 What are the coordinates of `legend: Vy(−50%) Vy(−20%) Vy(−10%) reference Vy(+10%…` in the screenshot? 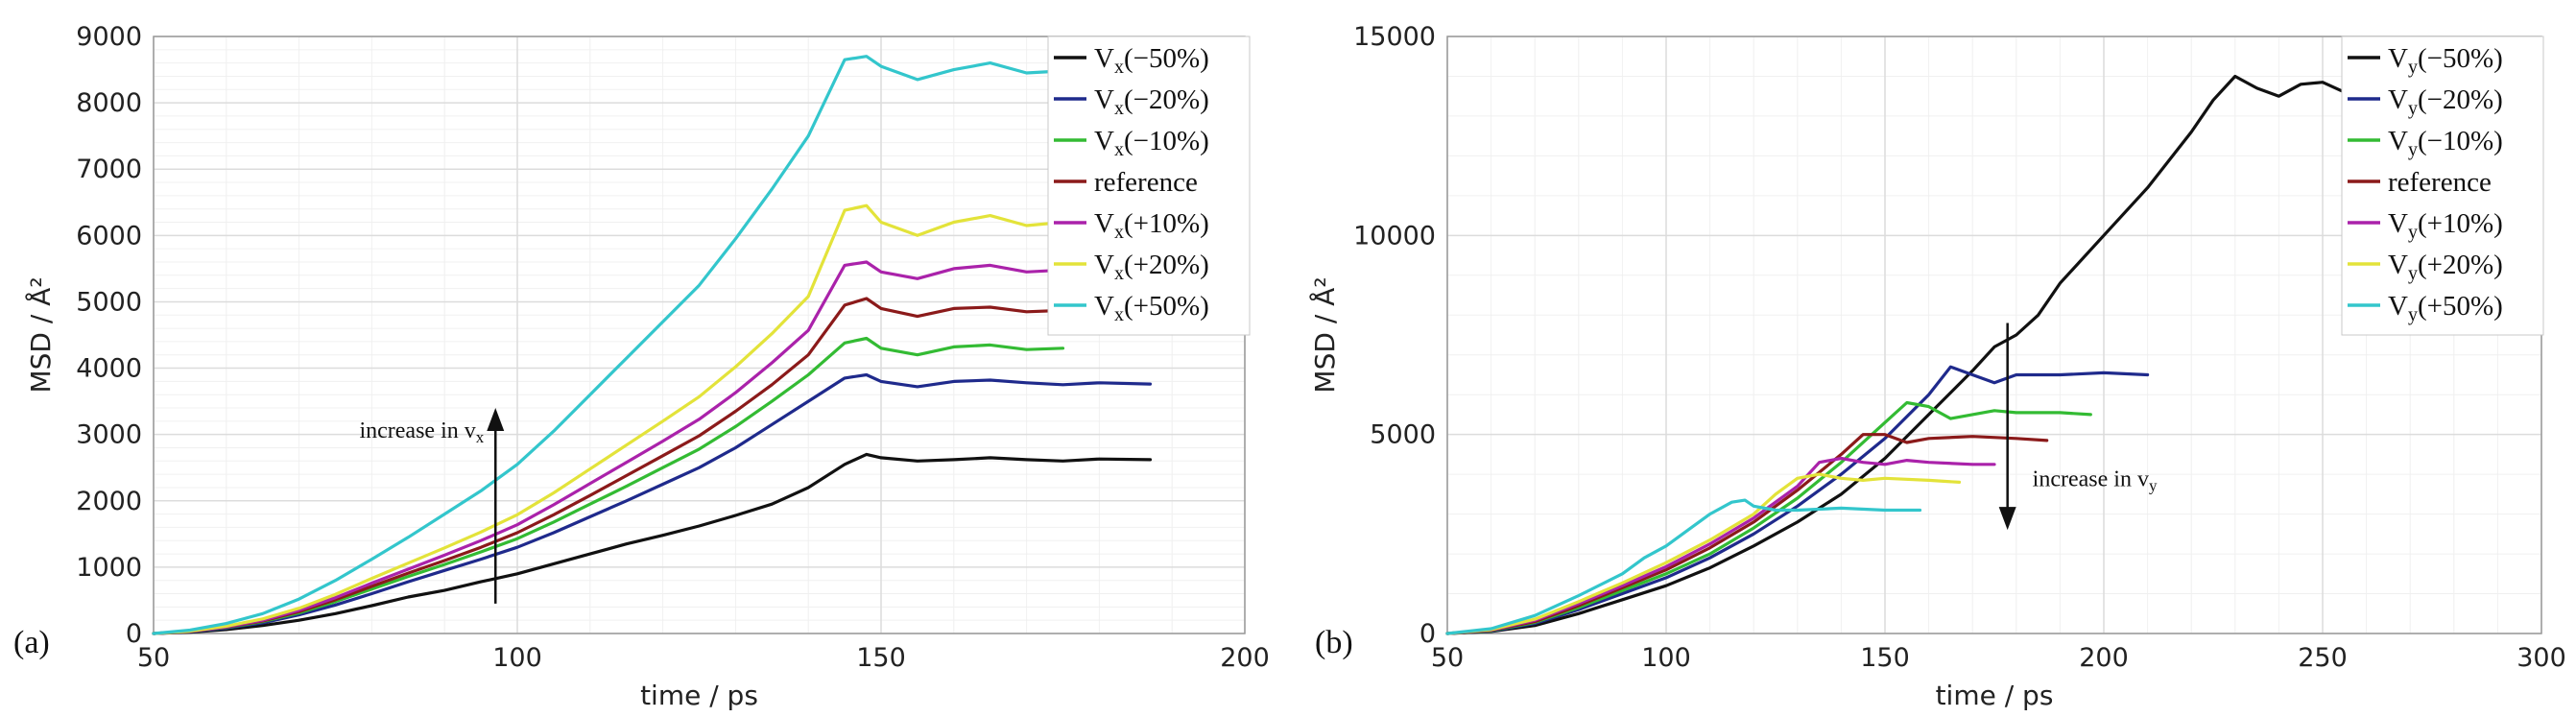 It's located at (2442, 186).